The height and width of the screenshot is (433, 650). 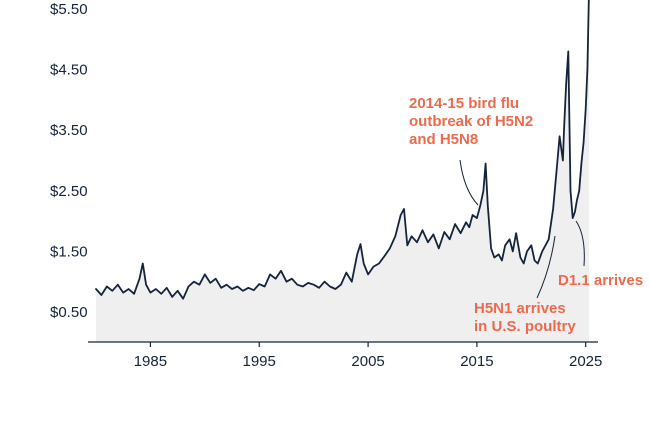 I want to click on x-tick-label: 2015, so click(x=476, y=361).